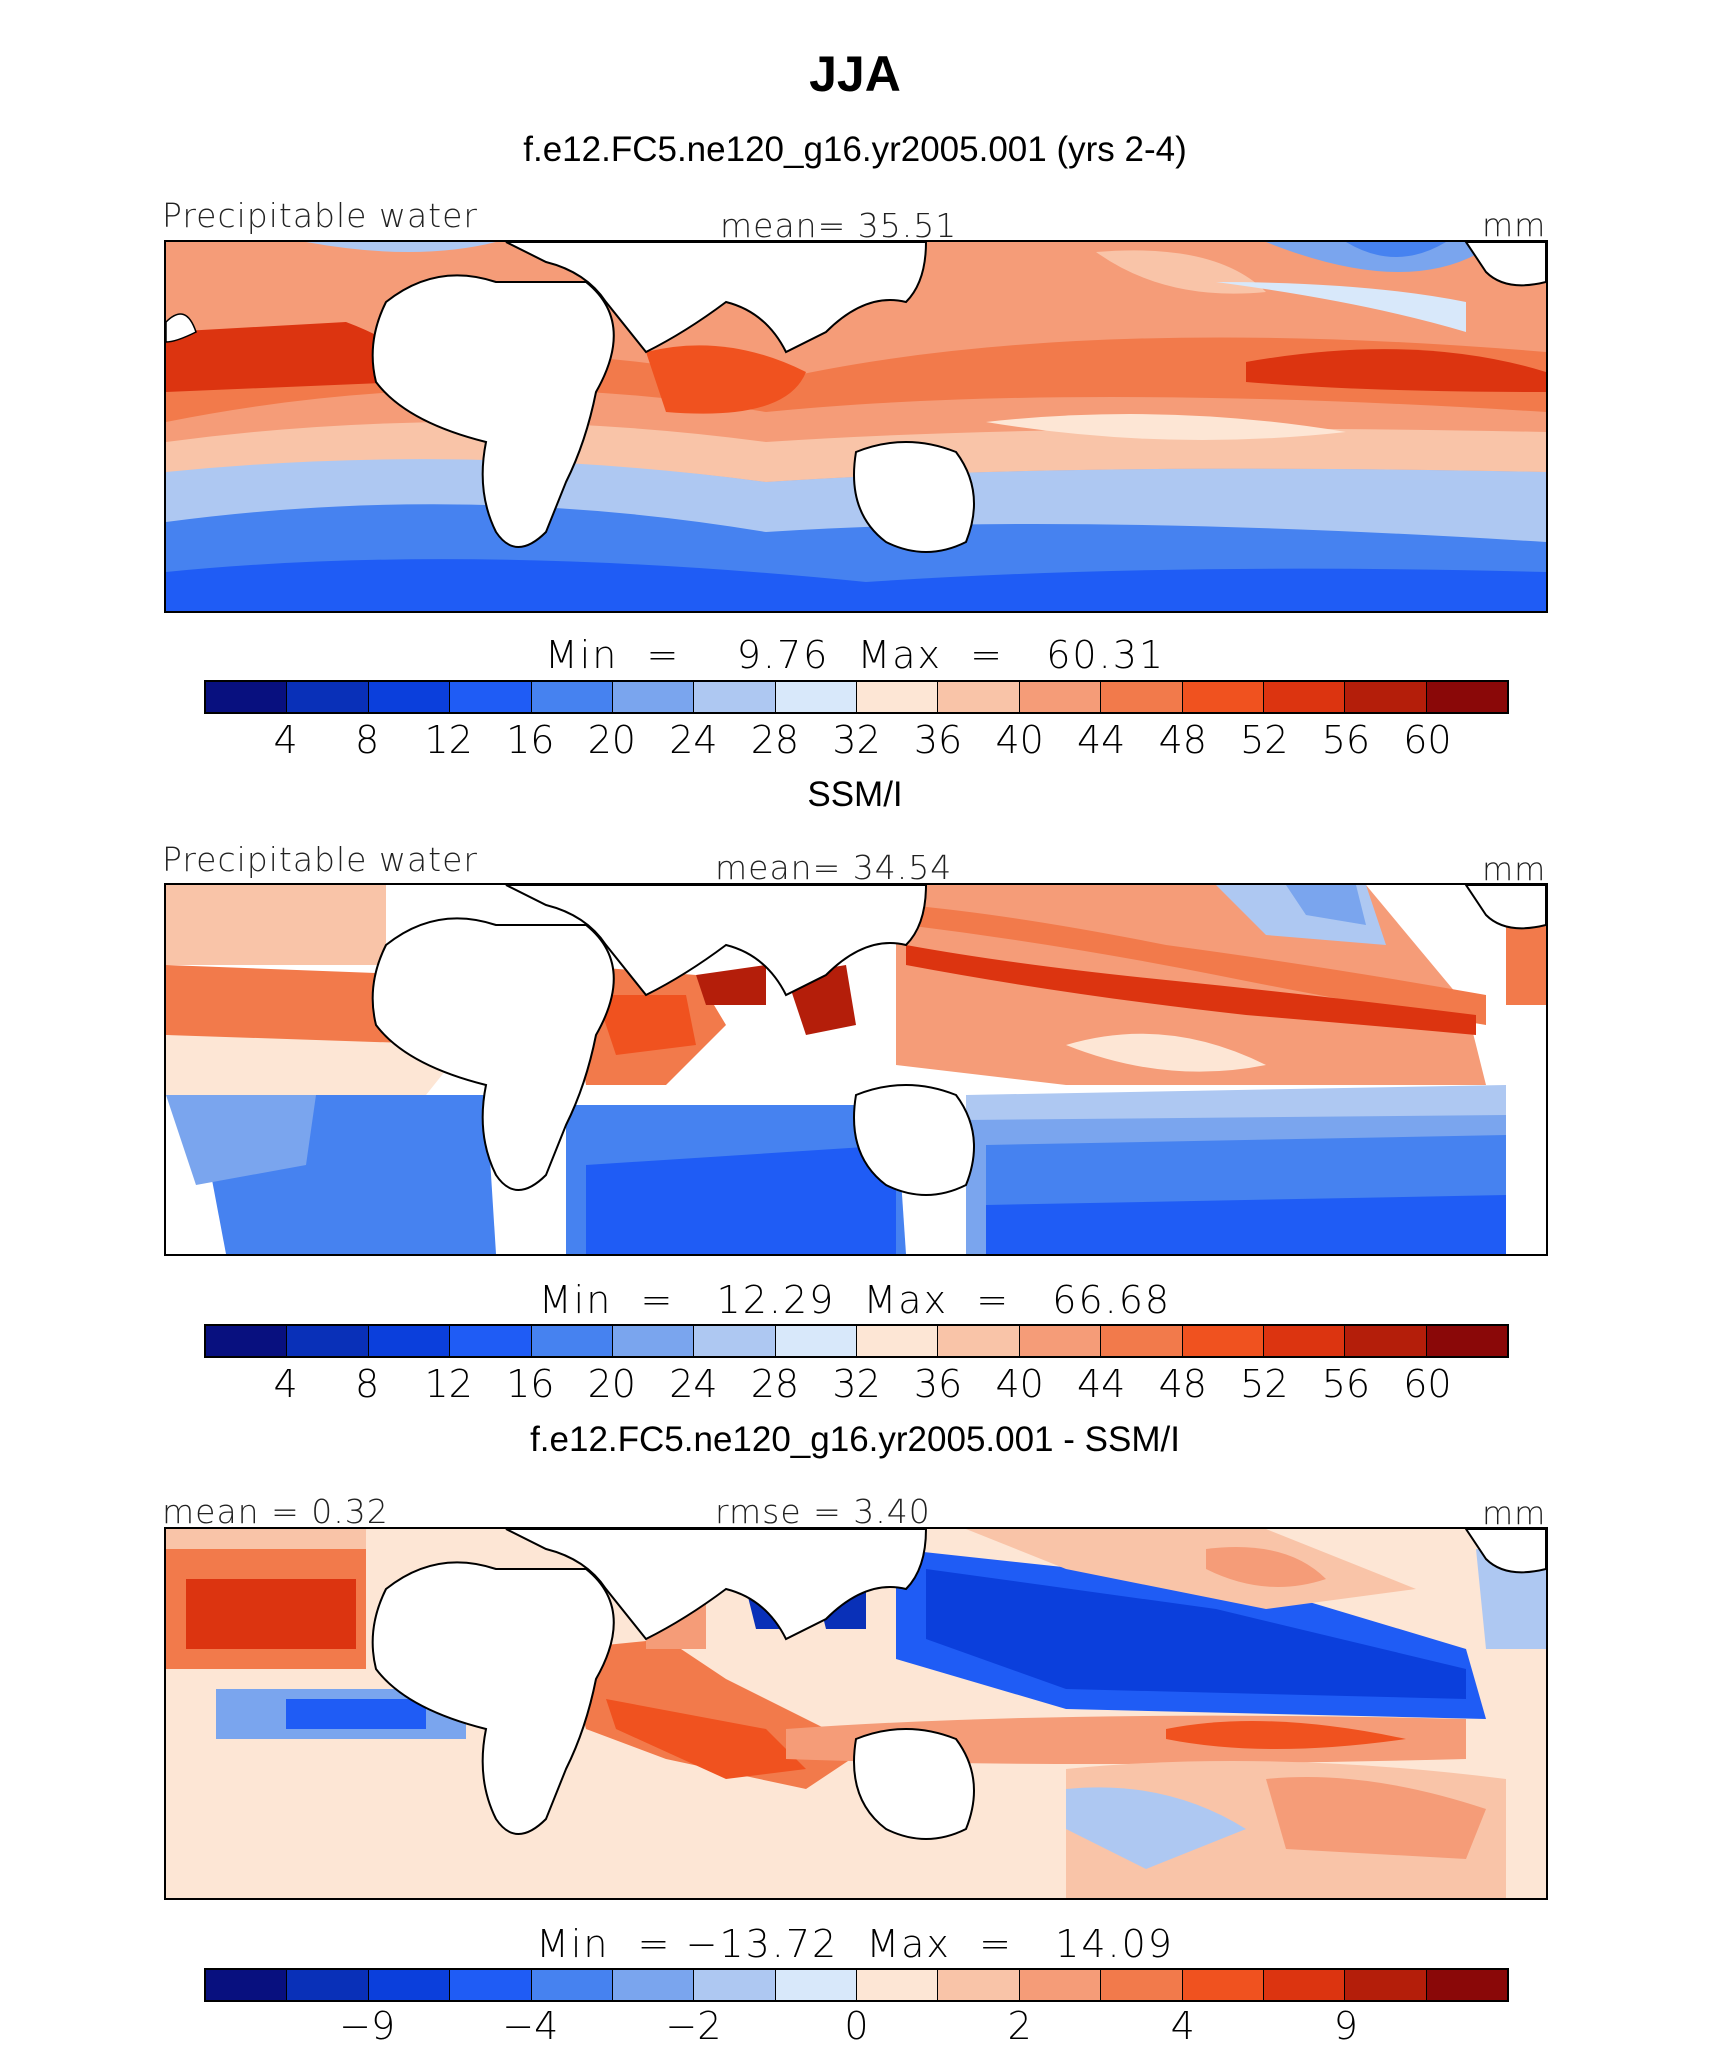 The image size is (1710, 2048). What do you see at coordinates (834, 867) in the screenshot?
I see `panel-2-mean-label: mean= 34.54` at bounding box center [834, 867].